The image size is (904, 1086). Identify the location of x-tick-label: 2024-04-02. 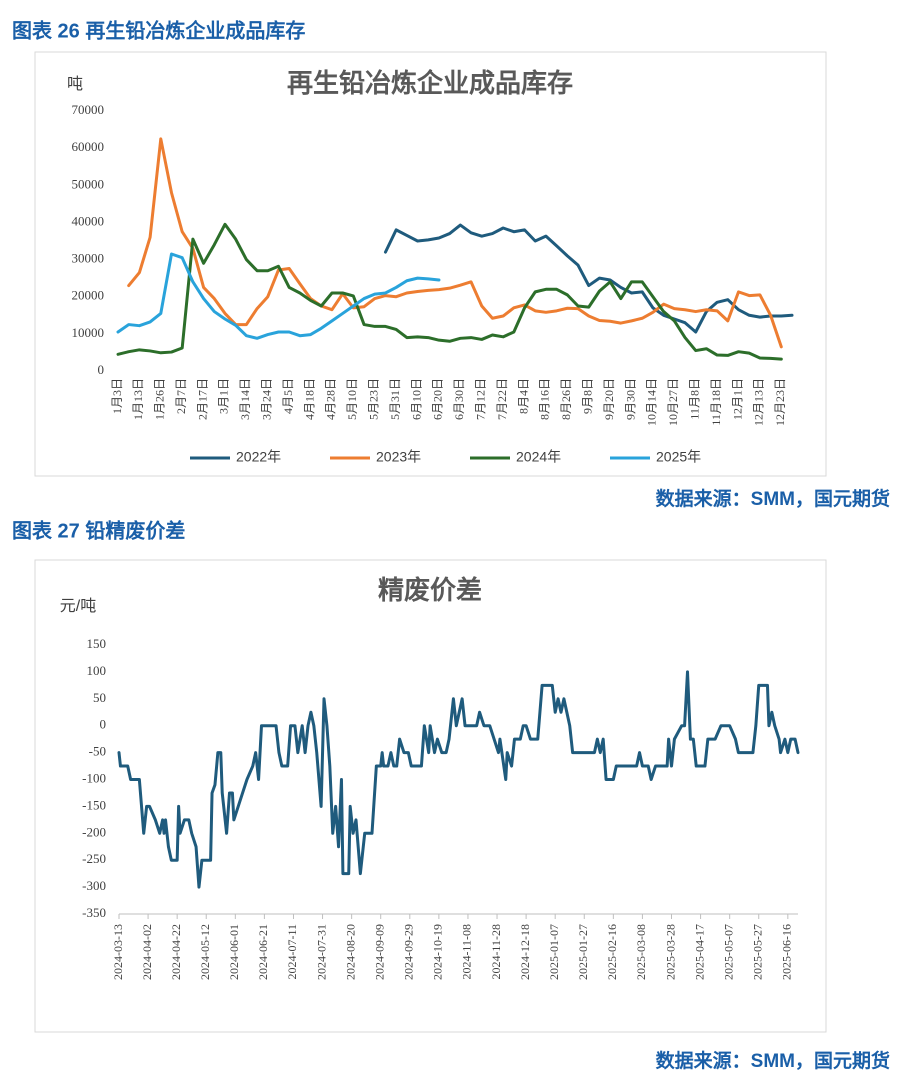
(147, 952).